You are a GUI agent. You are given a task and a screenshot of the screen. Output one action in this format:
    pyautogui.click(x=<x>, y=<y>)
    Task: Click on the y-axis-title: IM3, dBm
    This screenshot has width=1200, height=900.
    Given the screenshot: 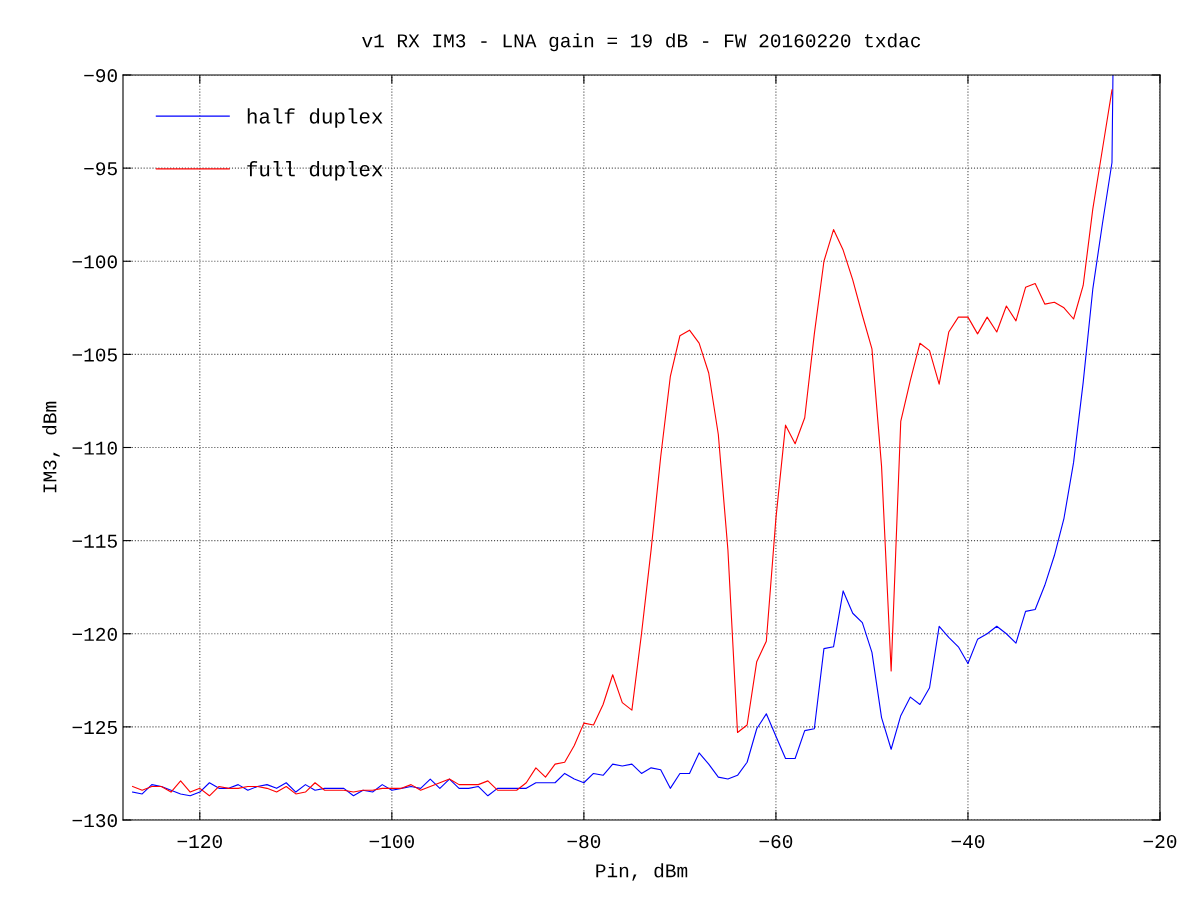 What is the action you would take?
    pyautogui.click(x=51, y=447)
    